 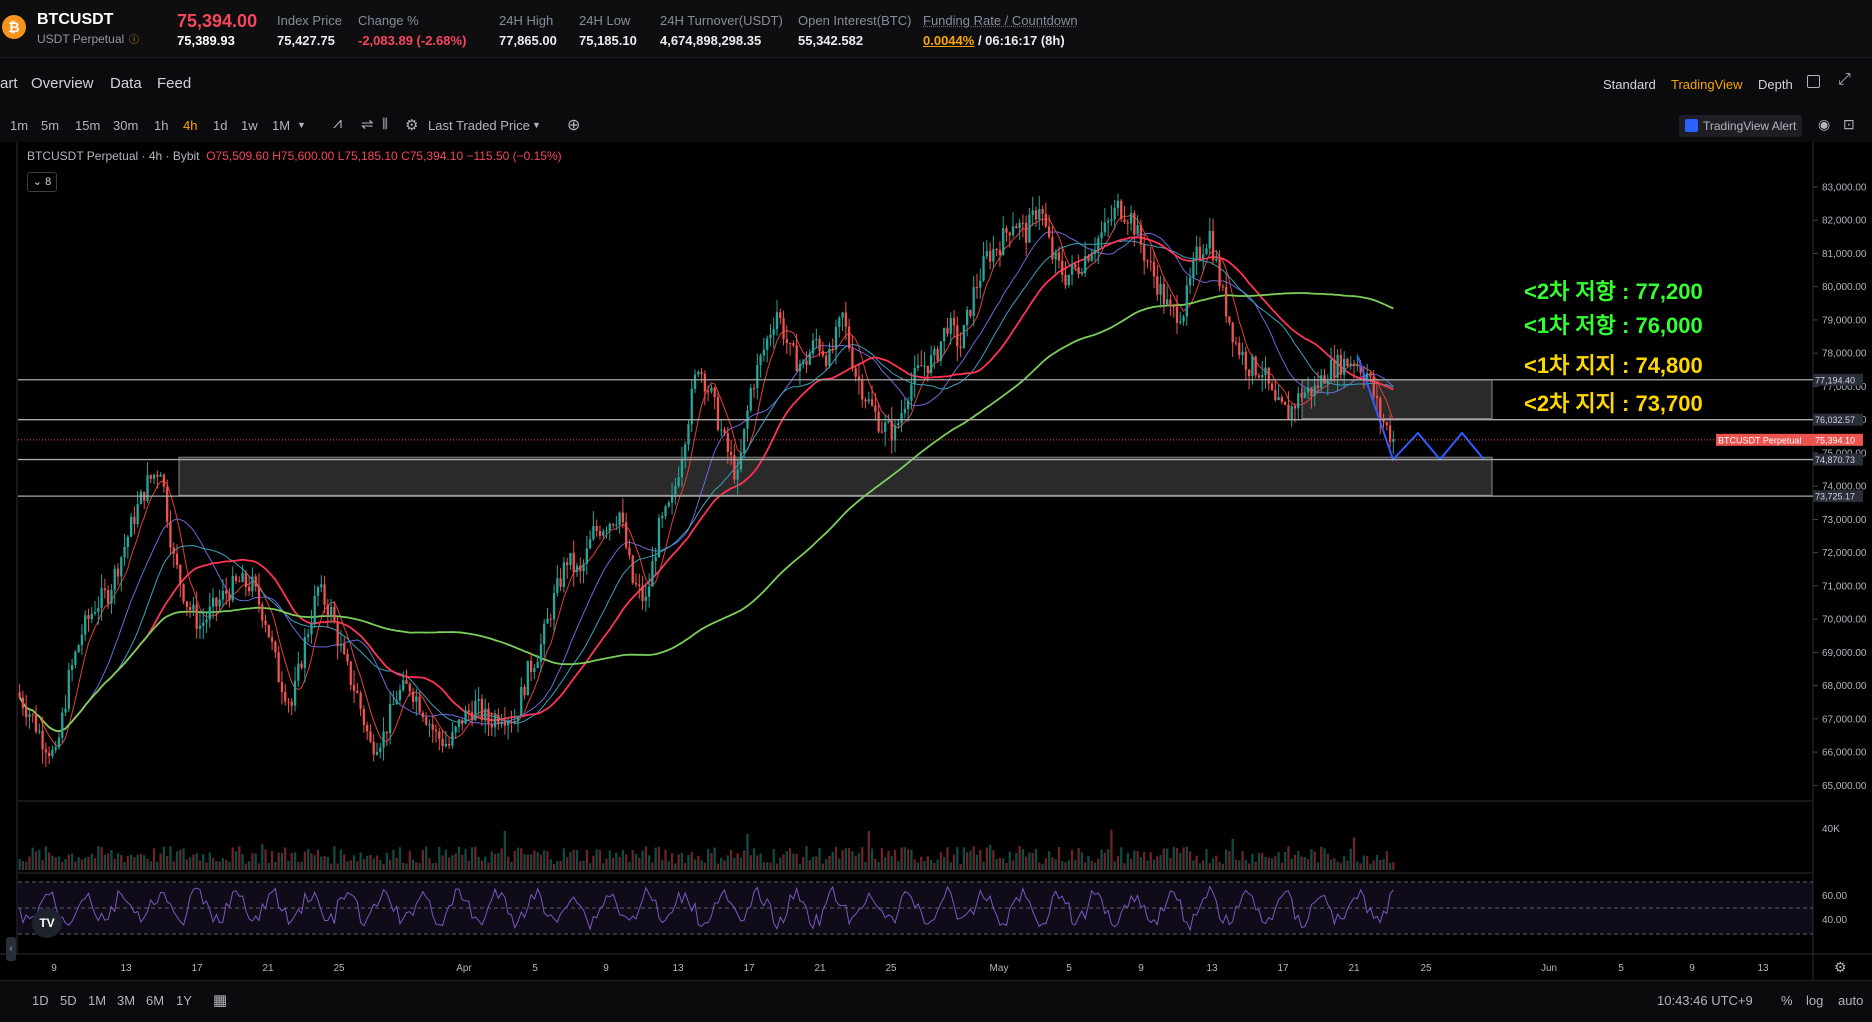 What do you see at coordinates (220, 125) in the screenshot?
I see `timeframe-1d: 1d` at bounding box center [220, 125].